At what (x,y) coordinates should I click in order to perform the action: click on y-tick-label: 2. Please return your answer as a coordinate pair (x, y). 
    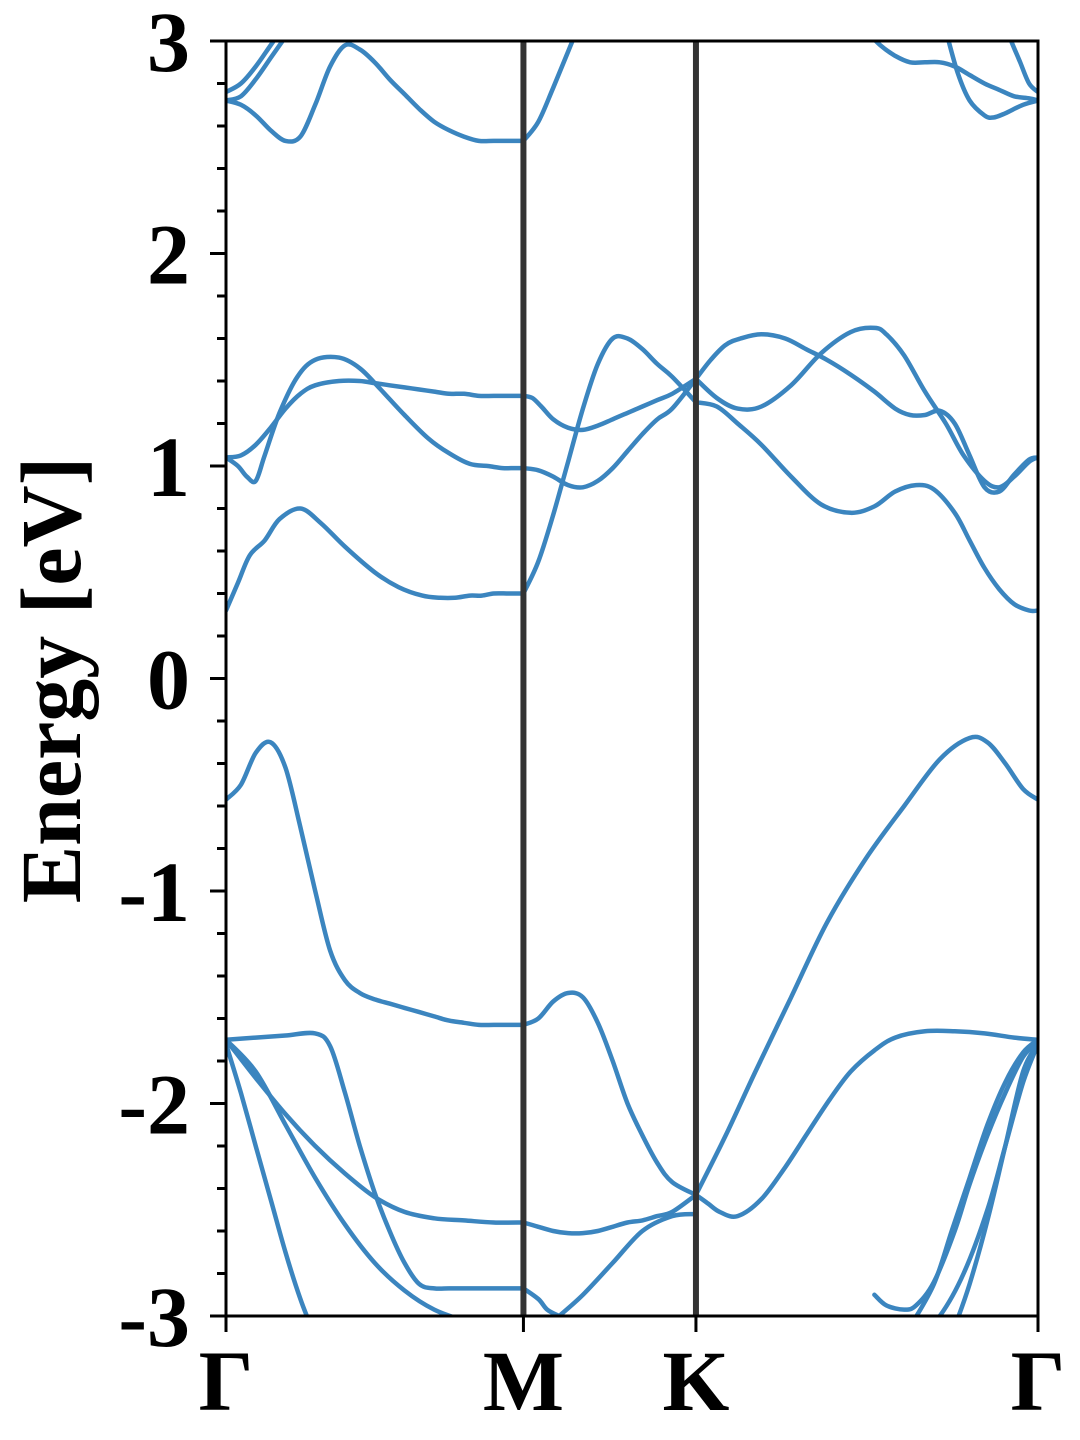
    Looking at the image, I should click on (168, 255).